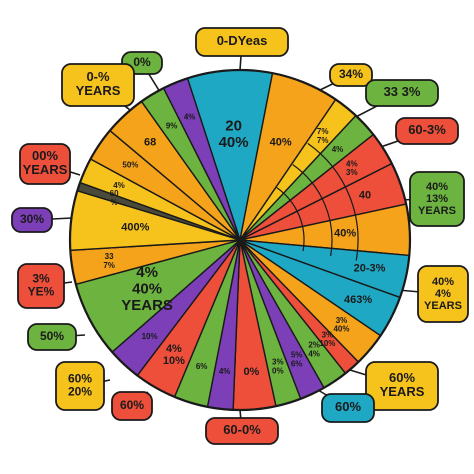  What do you see at coordinates (142, 62) in the screenshot?
I see `callout-label-1: 0%` at bounding box center [142, 62].